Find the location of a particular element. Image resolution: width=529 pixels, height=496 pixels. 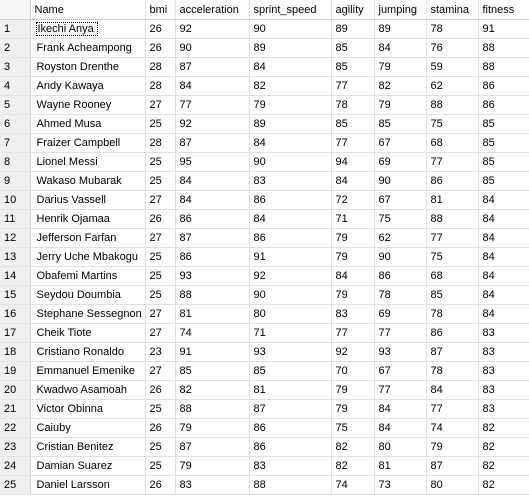

cell-stamina: 84 is located at coordinates (452, 390).